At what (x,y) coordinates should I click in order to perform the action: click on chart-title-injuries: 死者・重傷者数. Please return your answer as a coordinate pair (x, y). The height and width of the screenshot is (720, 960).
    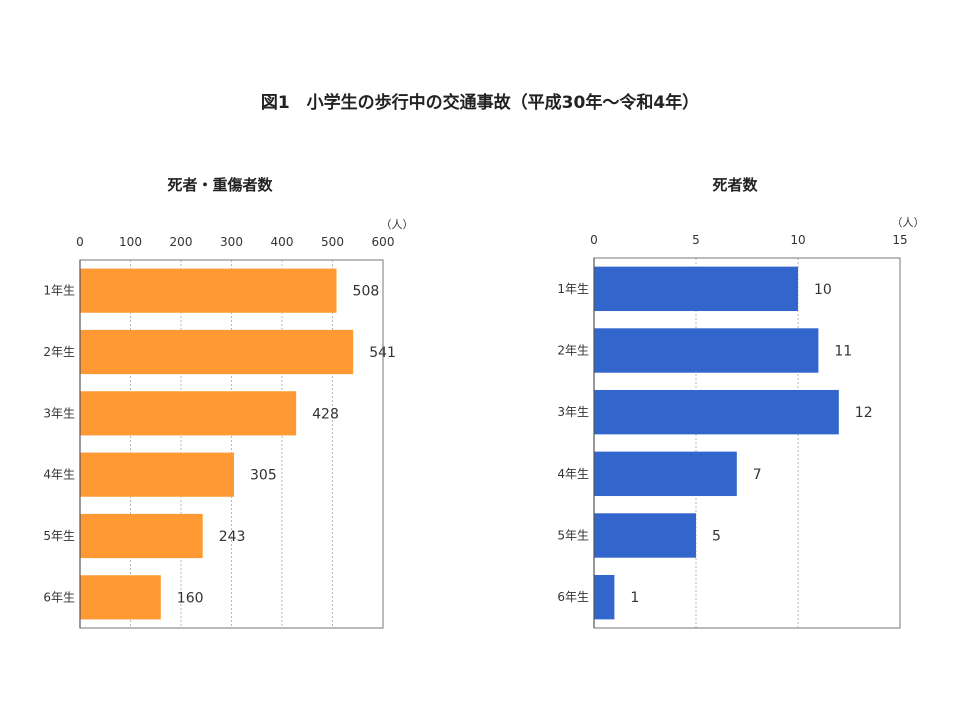
    Looking at the image, I should click on (220, 185).